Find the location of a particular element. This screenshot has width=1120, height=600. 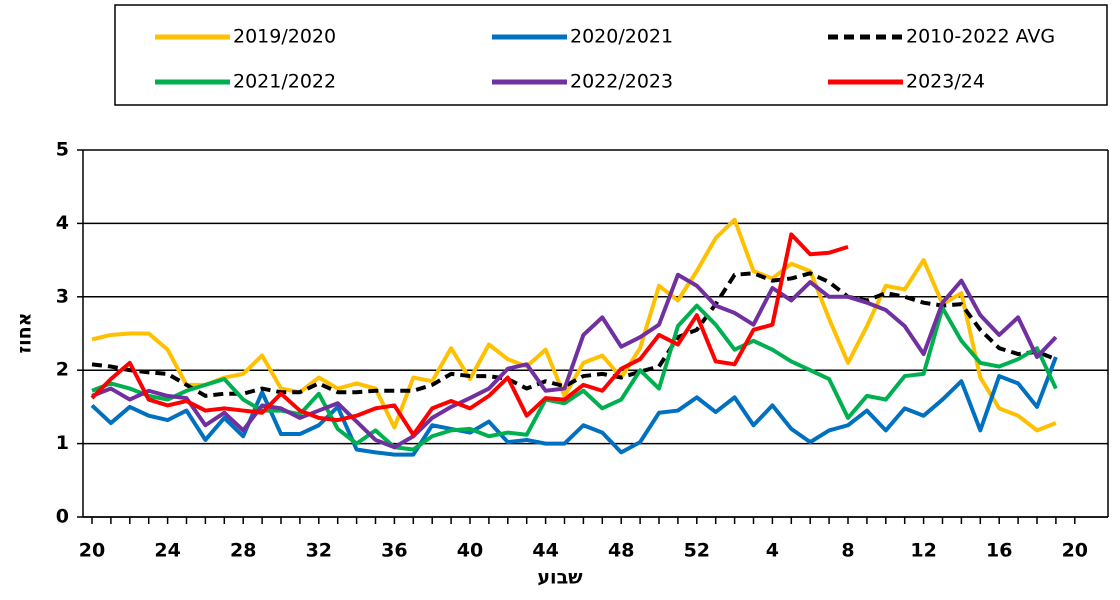

x-tick-label: 4 is located at coordinates (772, 551).